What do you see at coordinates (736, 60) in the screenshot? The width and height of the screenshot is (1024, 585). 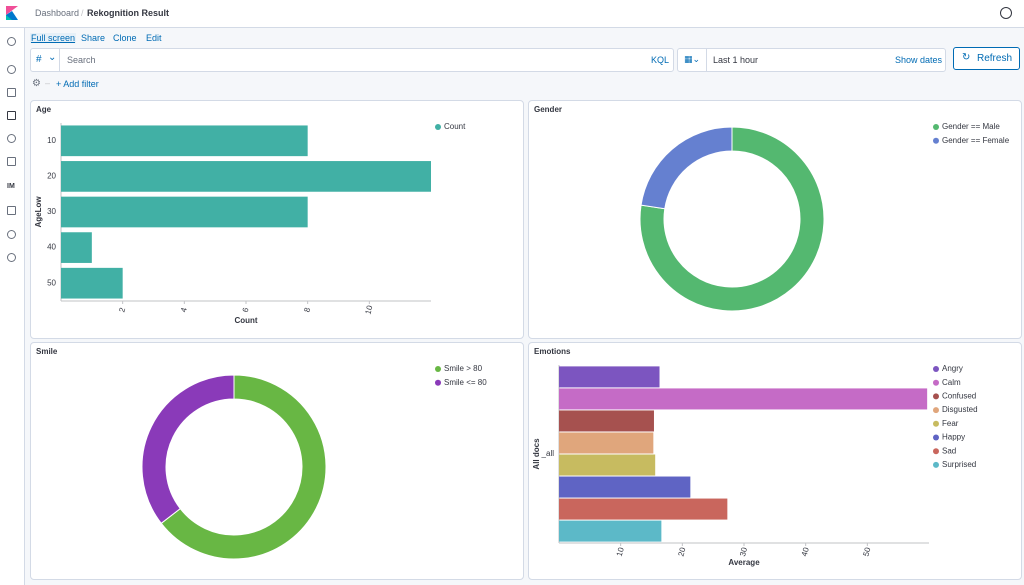 I see `time-range: Last 1 hour` at bounding box center [736, 60].